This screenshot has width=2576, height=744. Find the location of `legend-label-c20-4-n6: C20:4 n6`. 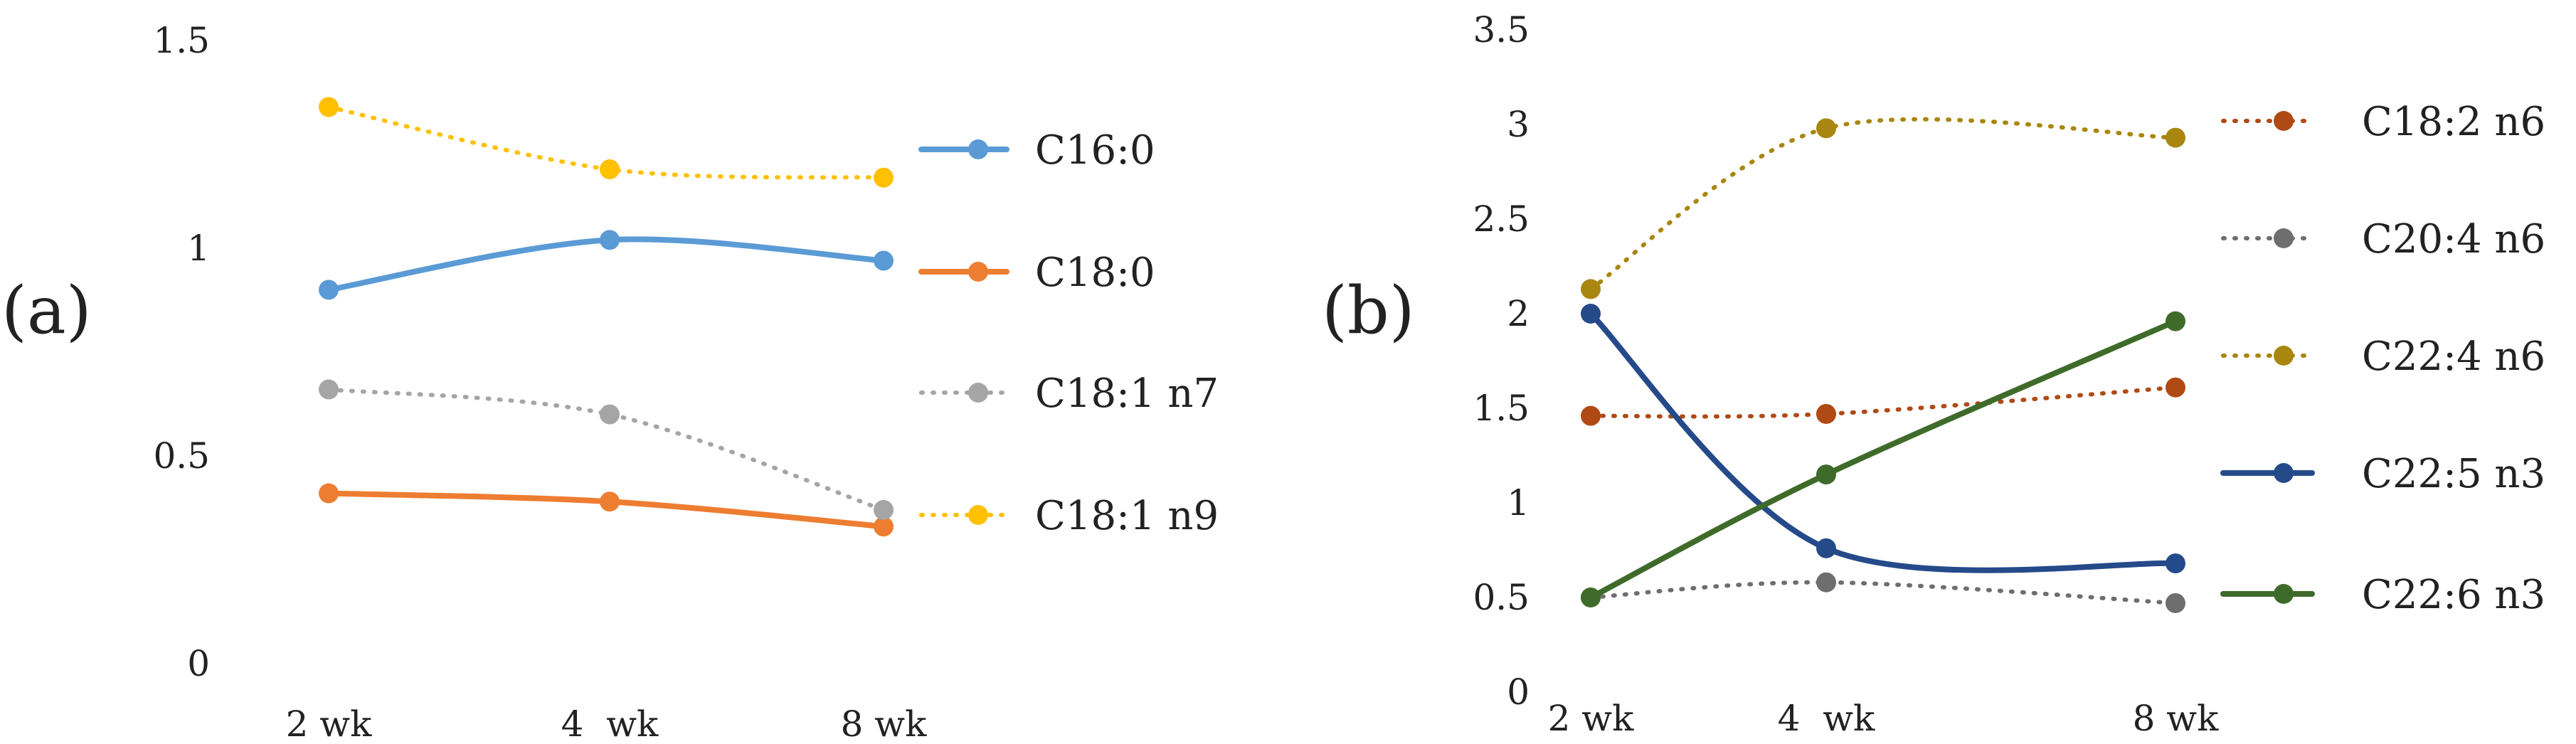

legend-label-c20-4-n6: C20:4 n6 is located at coordinates (2453, 239).